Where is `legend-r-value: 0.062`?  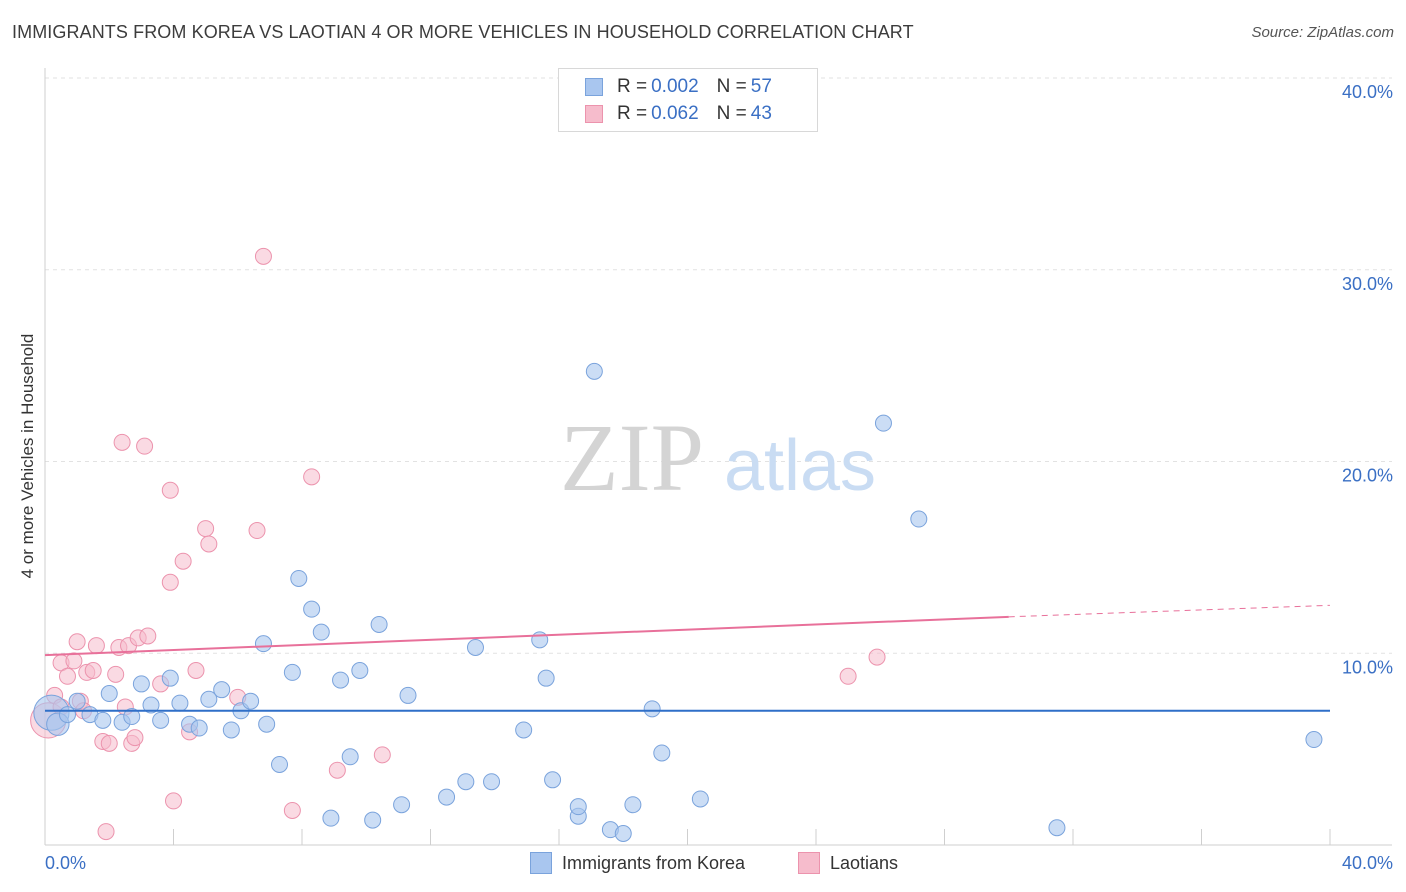
legend-r-value: 0.062 is located at coordinates (675, 113).